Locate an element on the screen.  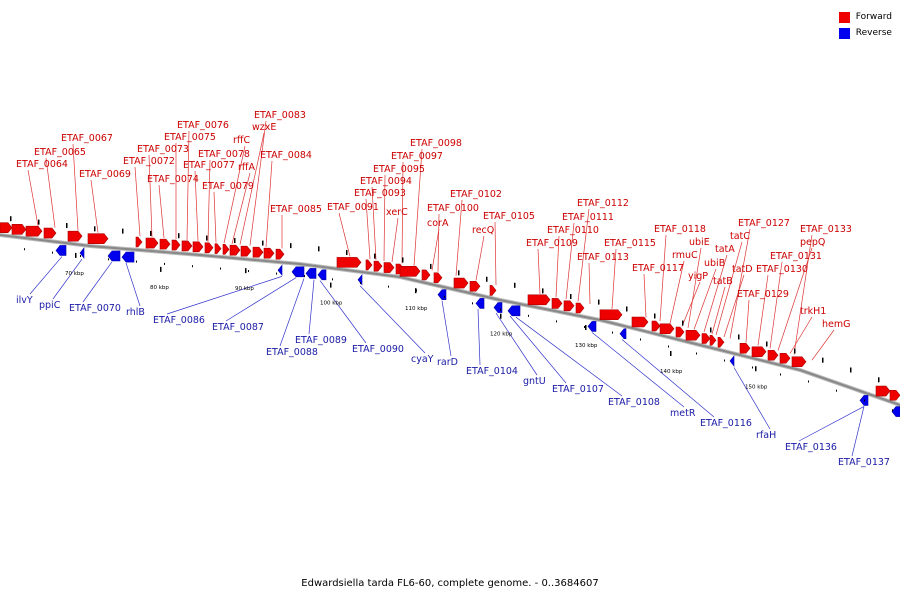
forward-gene-label: rffA is located at coordinates (246, 167).